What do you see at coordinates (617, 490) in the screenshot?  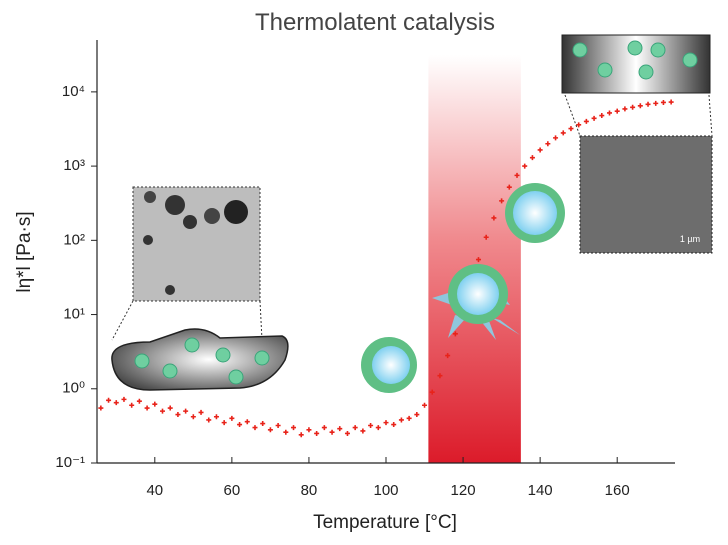 I see `x-tick-label: 160` at bounding box center [617, 490].